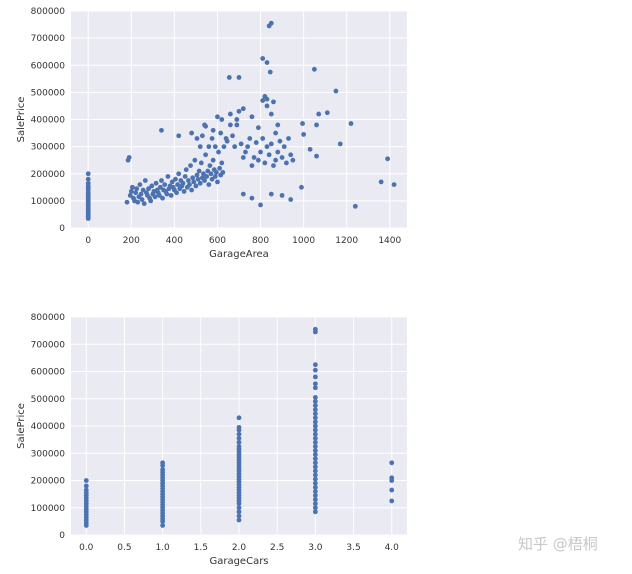 The image size is (632, 574). I want to click on y-tick-label: 800000, so click(48, 12).